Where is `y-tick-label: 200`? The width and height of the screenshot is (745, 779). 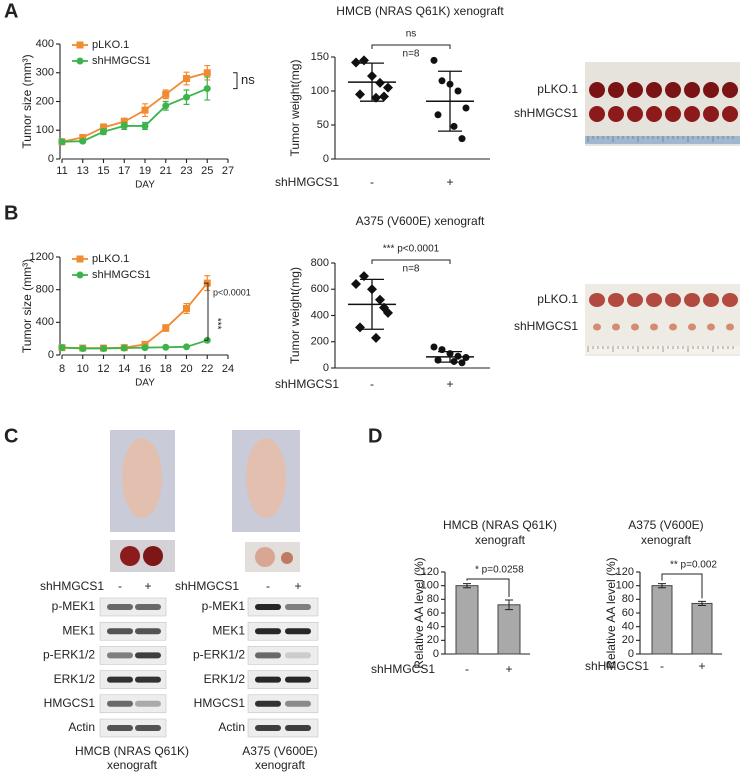
y-tick-label: 200 is located at coordinates (45, 101).